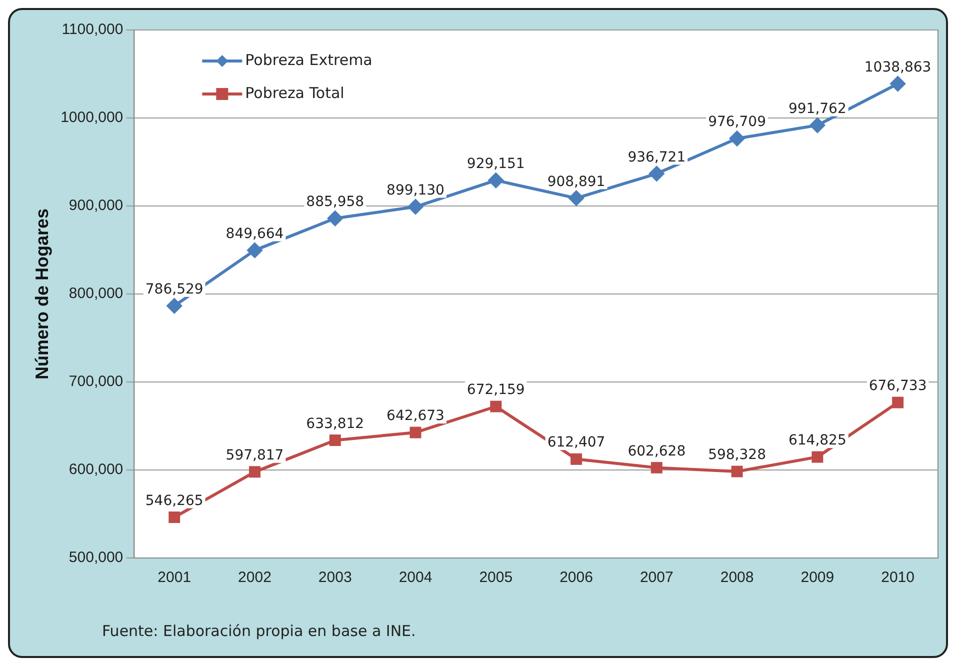  What do you see at coordinates (817, 440) in the screenshot?
I see `data-label: 614,825` at bounding box center [817, 440].